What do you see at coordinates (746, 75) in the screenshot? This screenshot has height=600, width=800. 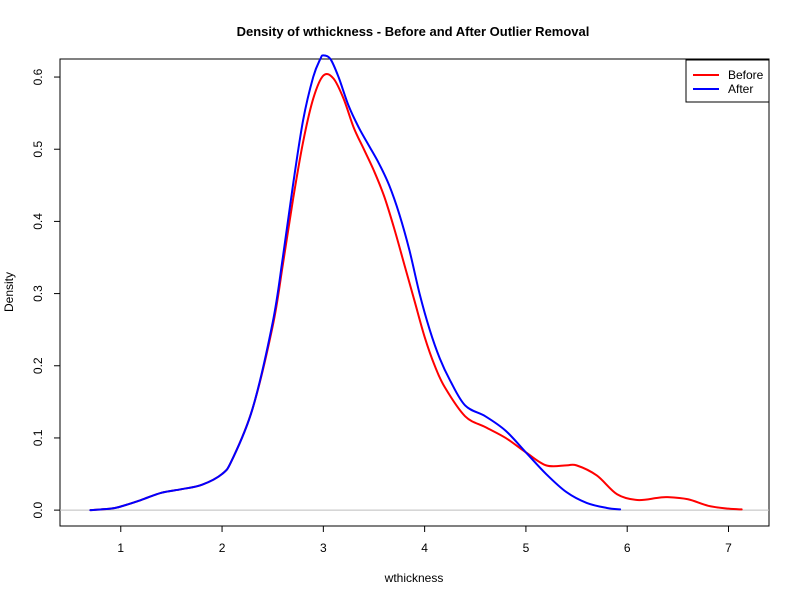 I see `legend-label-before: Before` at bounding box center [746, 75].